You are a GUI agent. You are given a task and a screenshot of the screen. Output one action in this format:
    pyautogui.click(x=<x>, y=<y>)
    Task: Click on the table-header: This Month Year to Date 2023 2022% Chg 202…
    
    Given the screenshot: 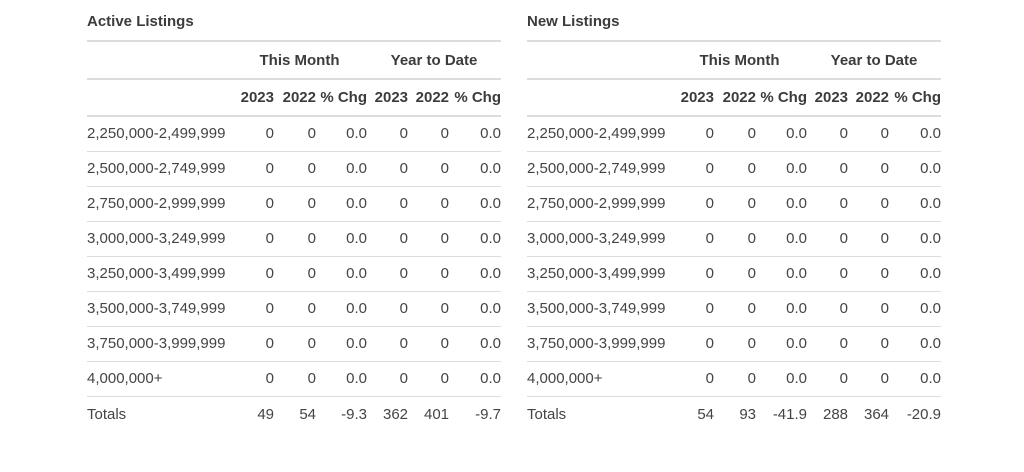 What is the action you would take?
    pyautogui.click(x=734, y=79)
    